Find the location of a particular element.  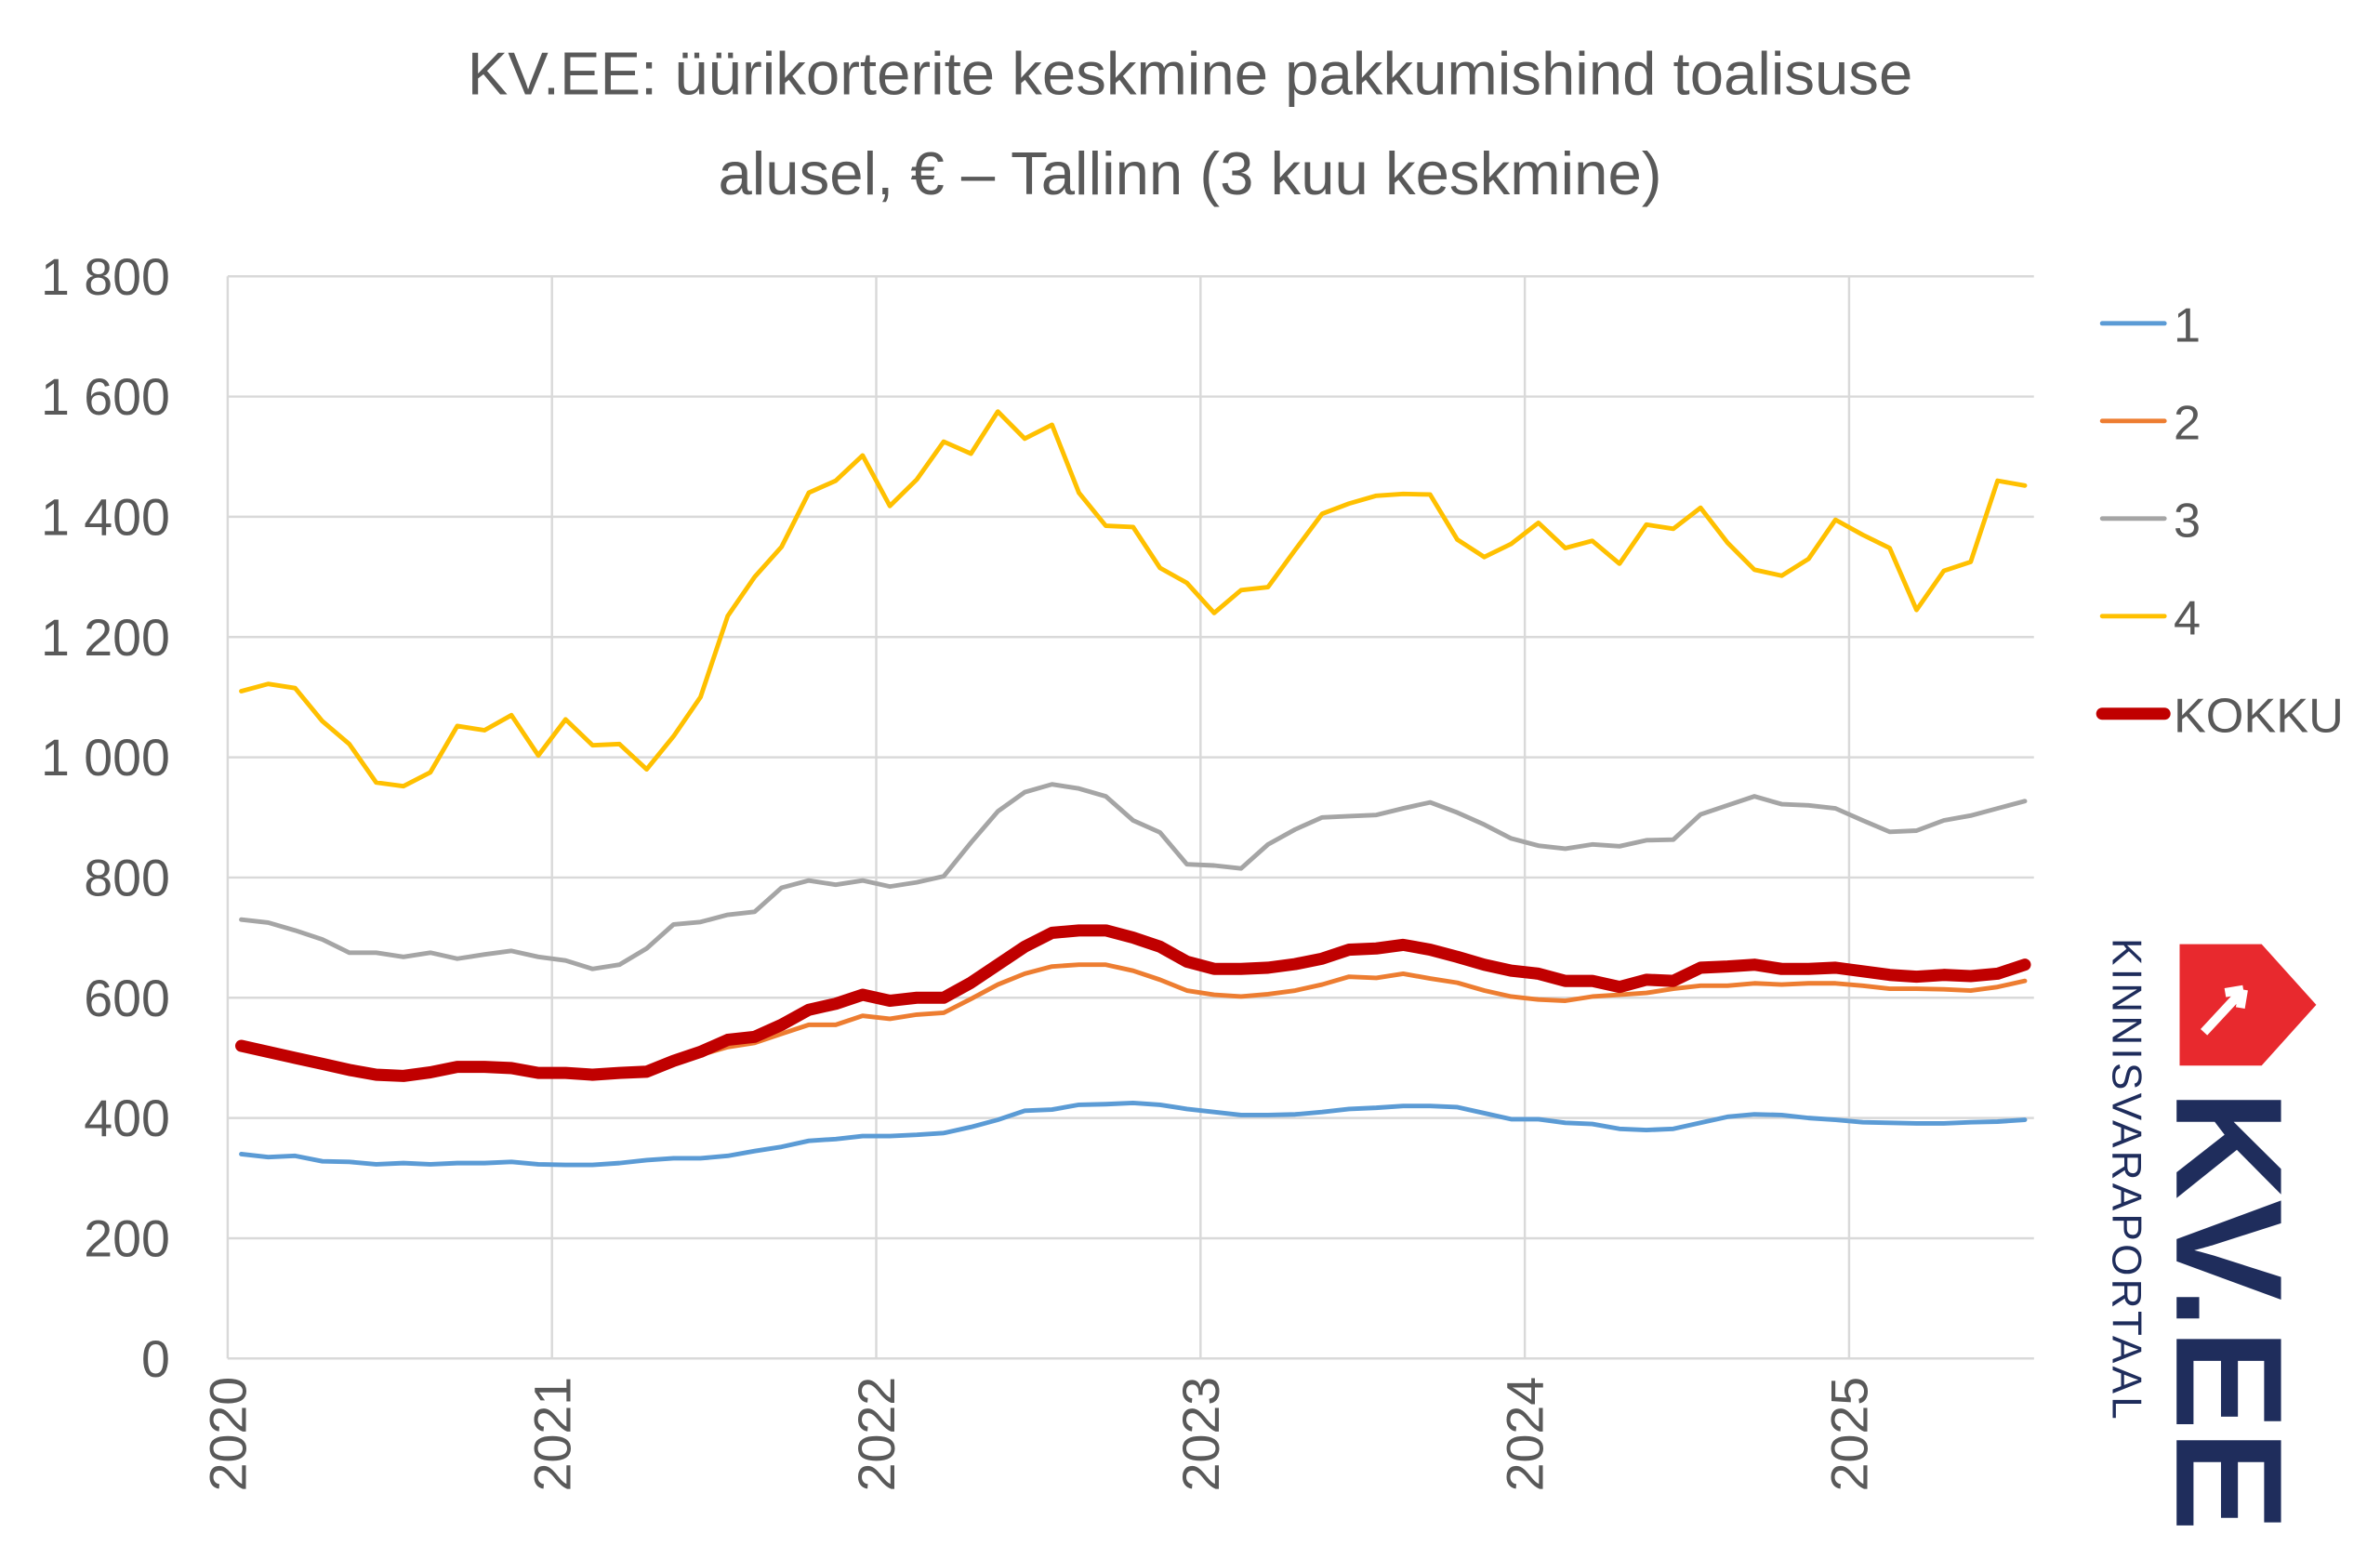

y-tick-label: 800 is located at coordinates (127, 878).